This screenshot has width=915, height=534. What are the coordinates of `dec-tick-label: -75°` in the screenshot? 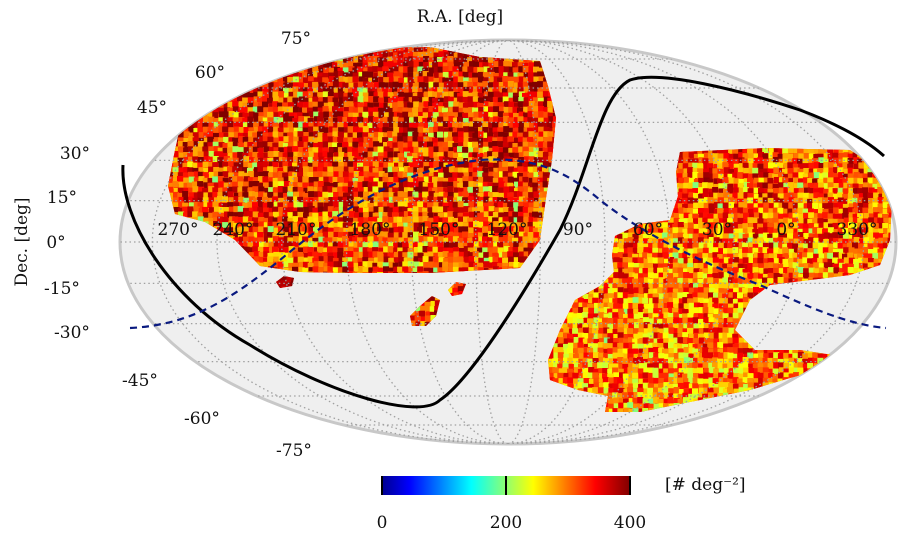 It's located at (294, 451).